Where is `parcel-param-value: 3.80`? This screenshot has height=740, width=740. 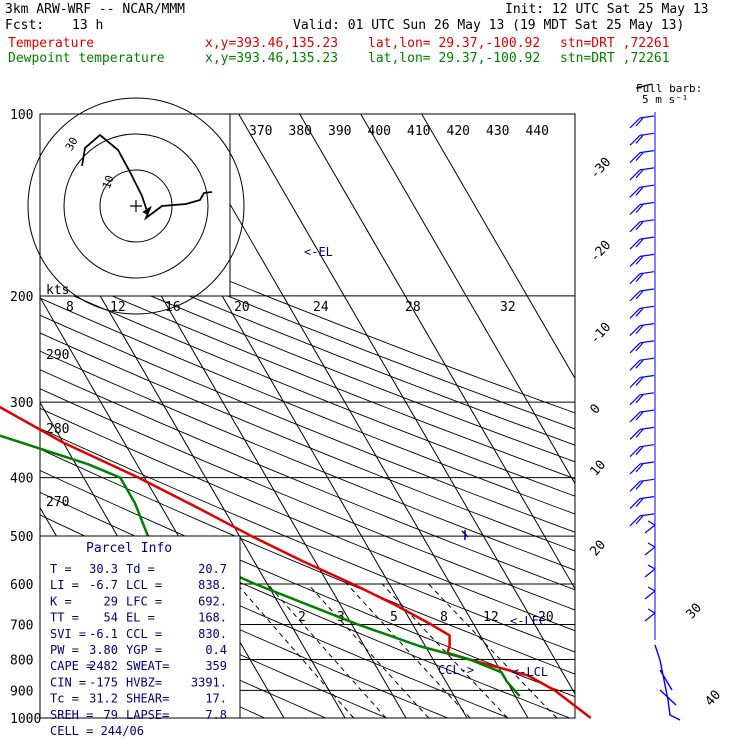
parcel-param-value: 3.80 is located at coordinates (103, 650).